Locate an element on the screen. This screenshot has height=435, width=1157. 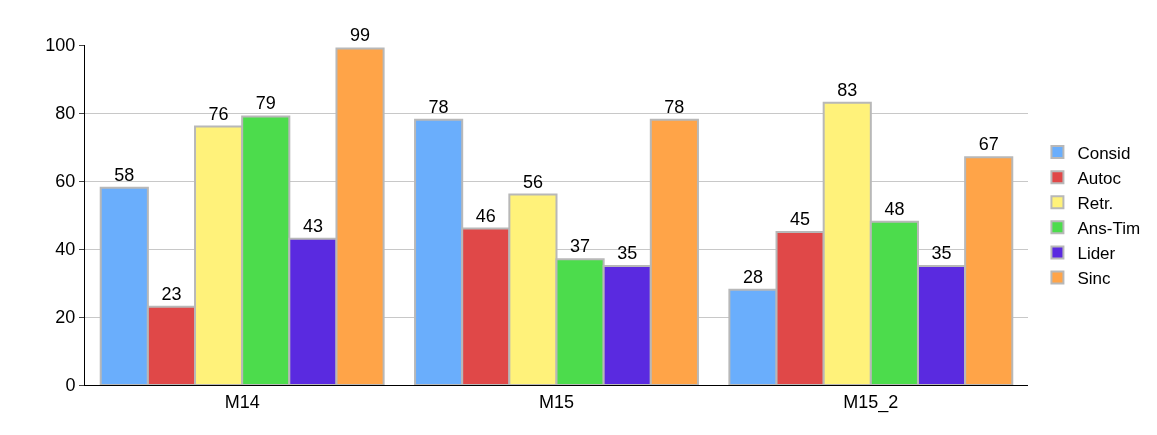
data-label: 76 is located at coordinates (218, 113).